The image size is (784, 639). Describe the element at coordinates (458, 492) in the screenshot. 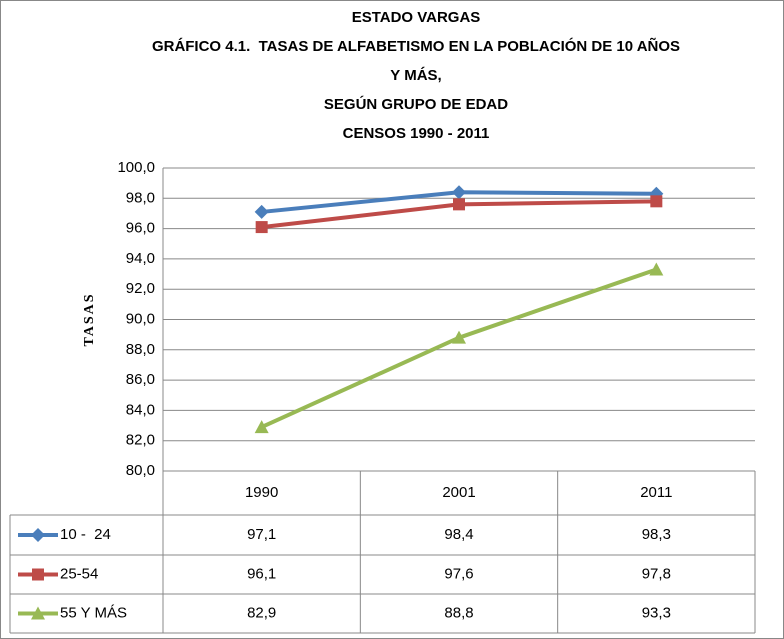

I see `x-tick-label: 2001` at that location.